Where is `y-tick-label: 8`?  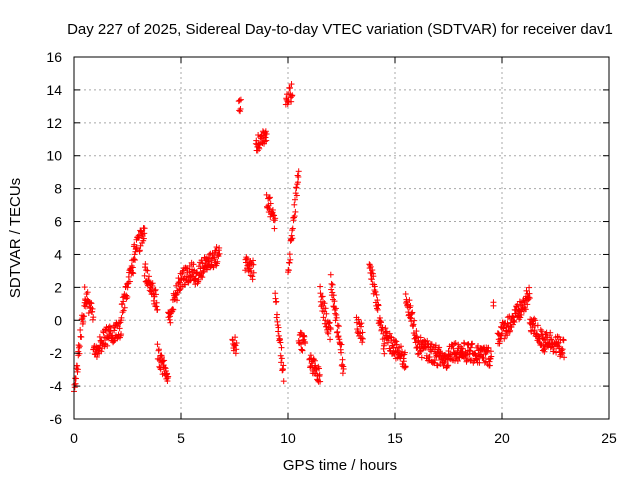 y-tick-label: 8 is located at coordinates (58, 189).